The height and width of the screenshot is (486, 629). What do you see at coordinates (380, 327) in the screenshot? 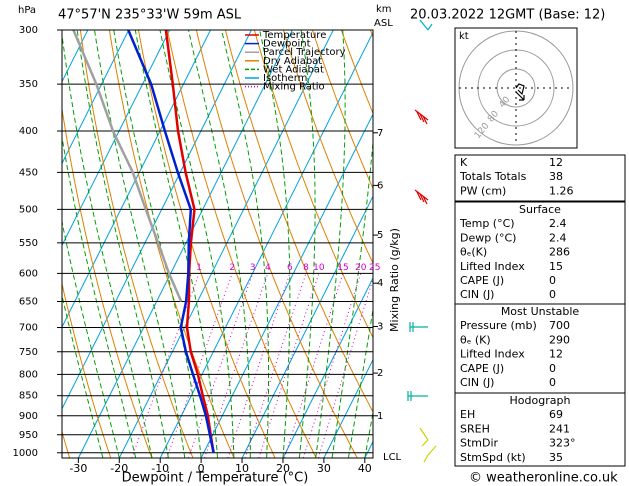
I see `km-tick-label: 3` at bounding box center [380, 327].